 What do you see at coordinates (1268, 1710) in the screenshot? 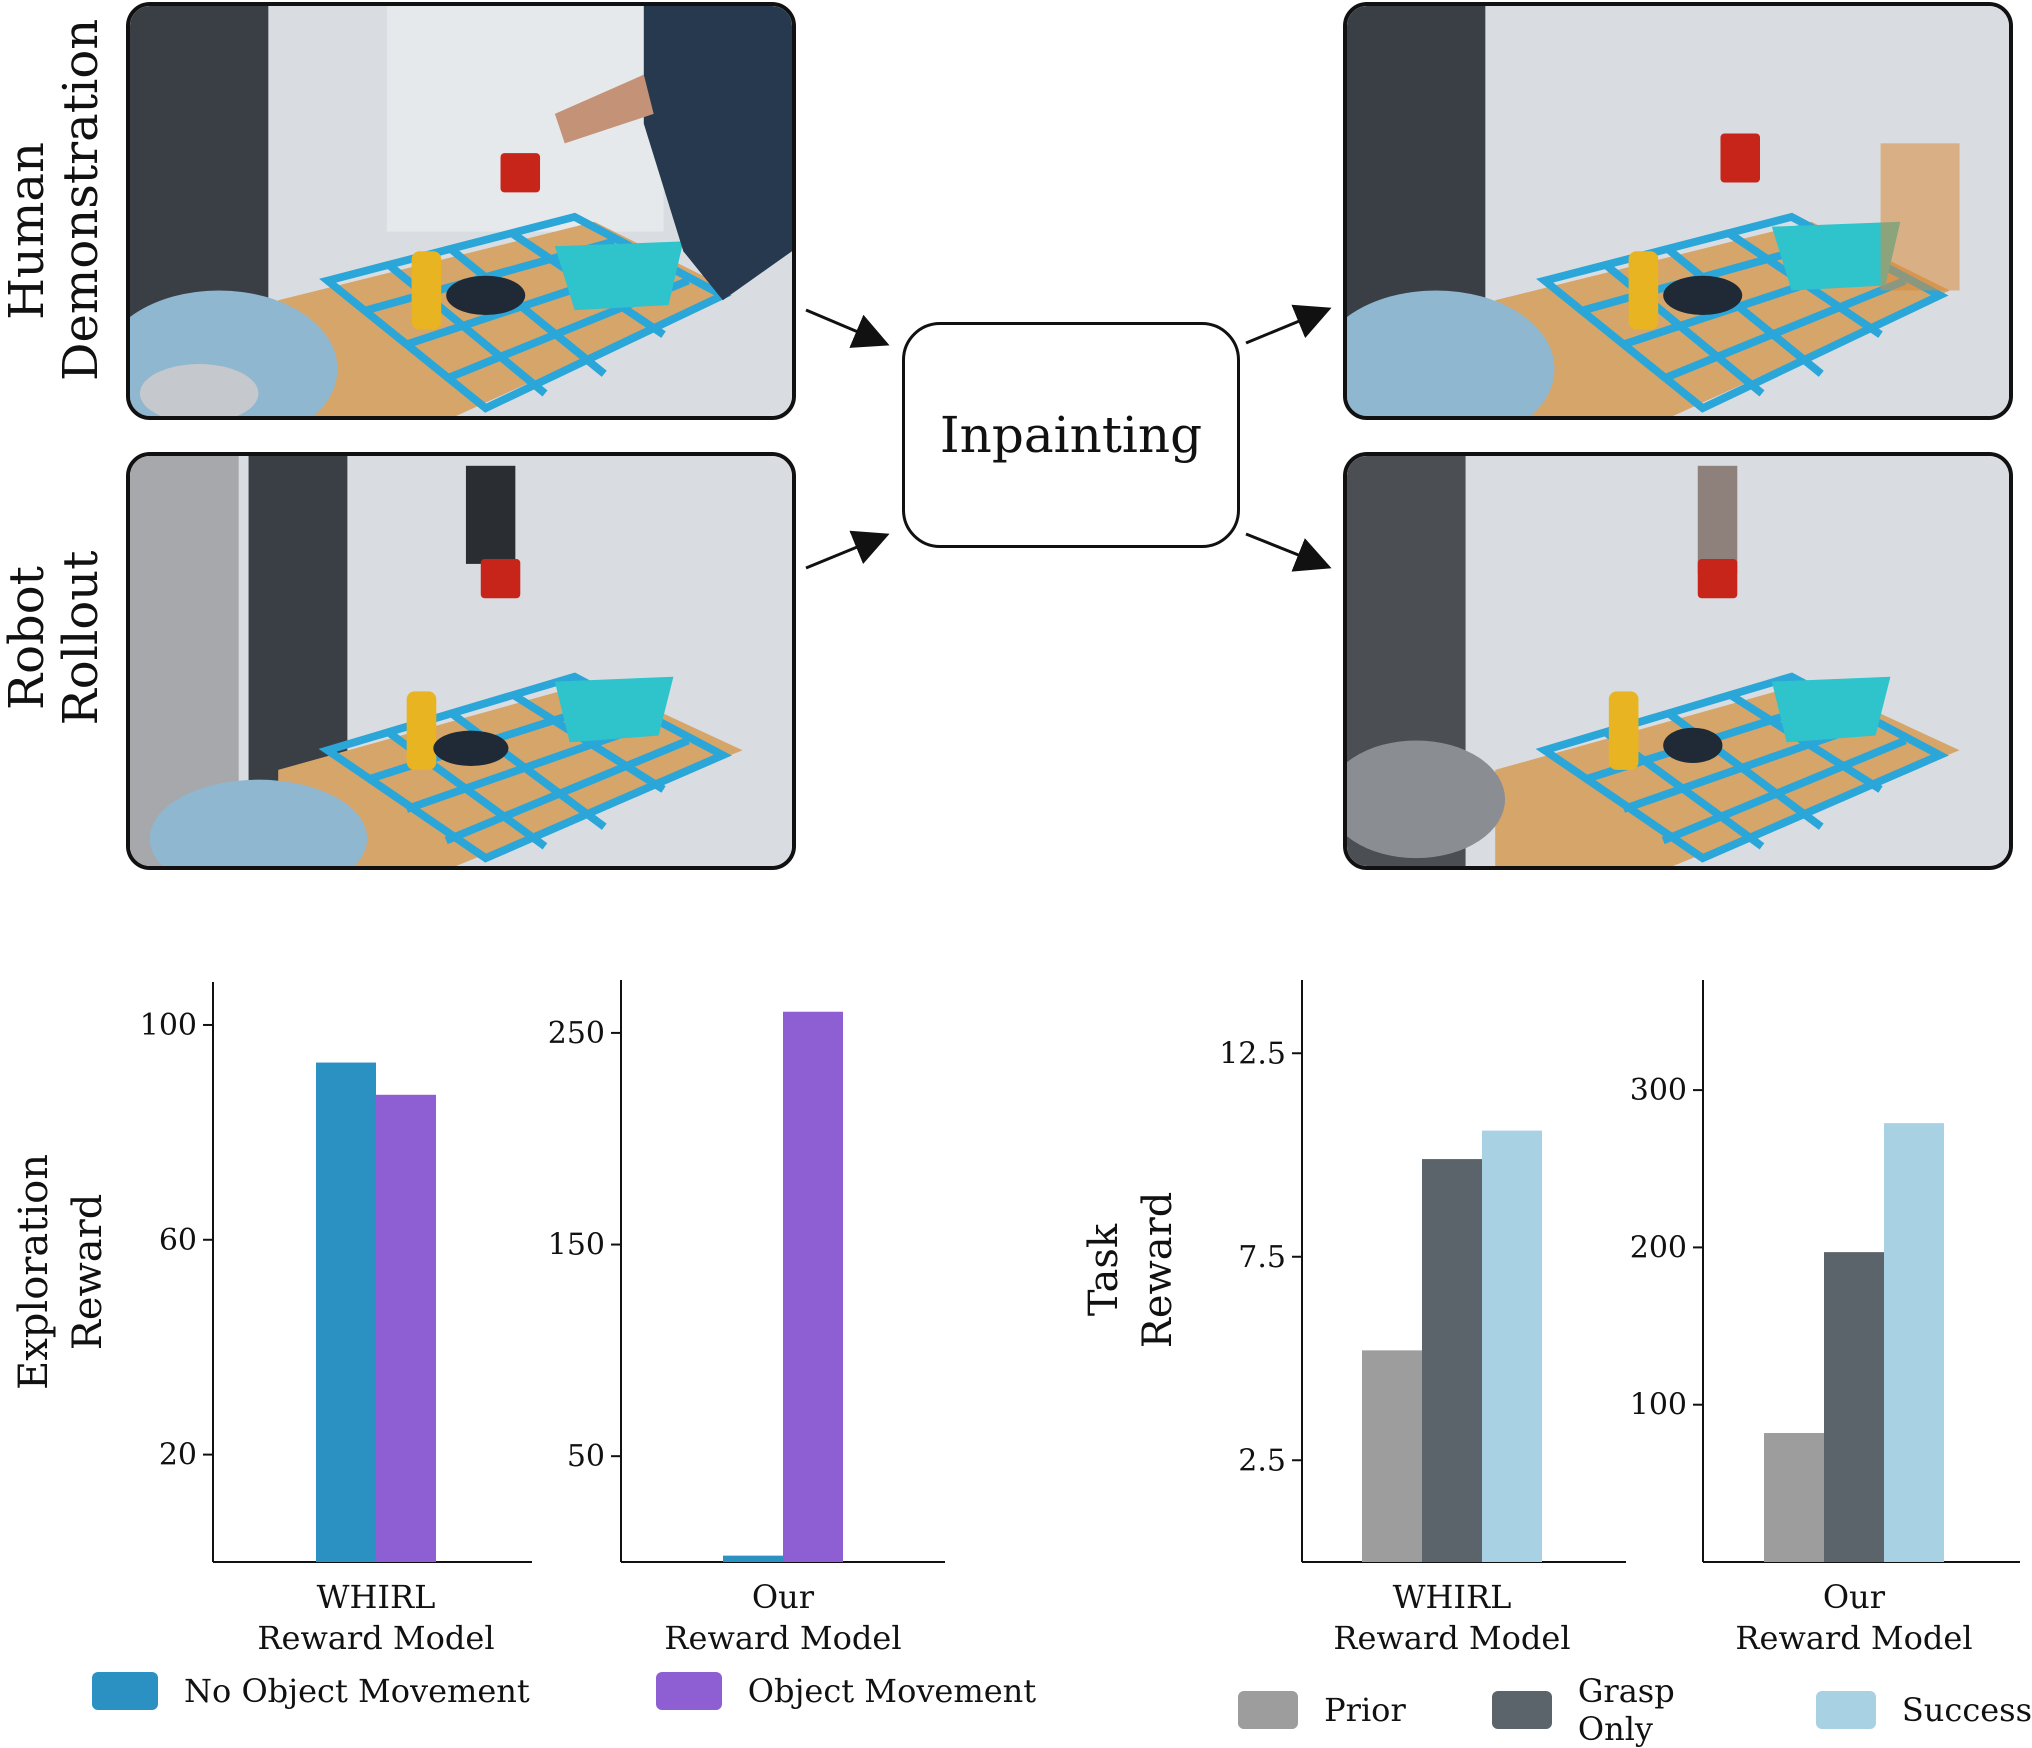
I see `legend-swatch-prior` at bounding box center [1268, 1710].